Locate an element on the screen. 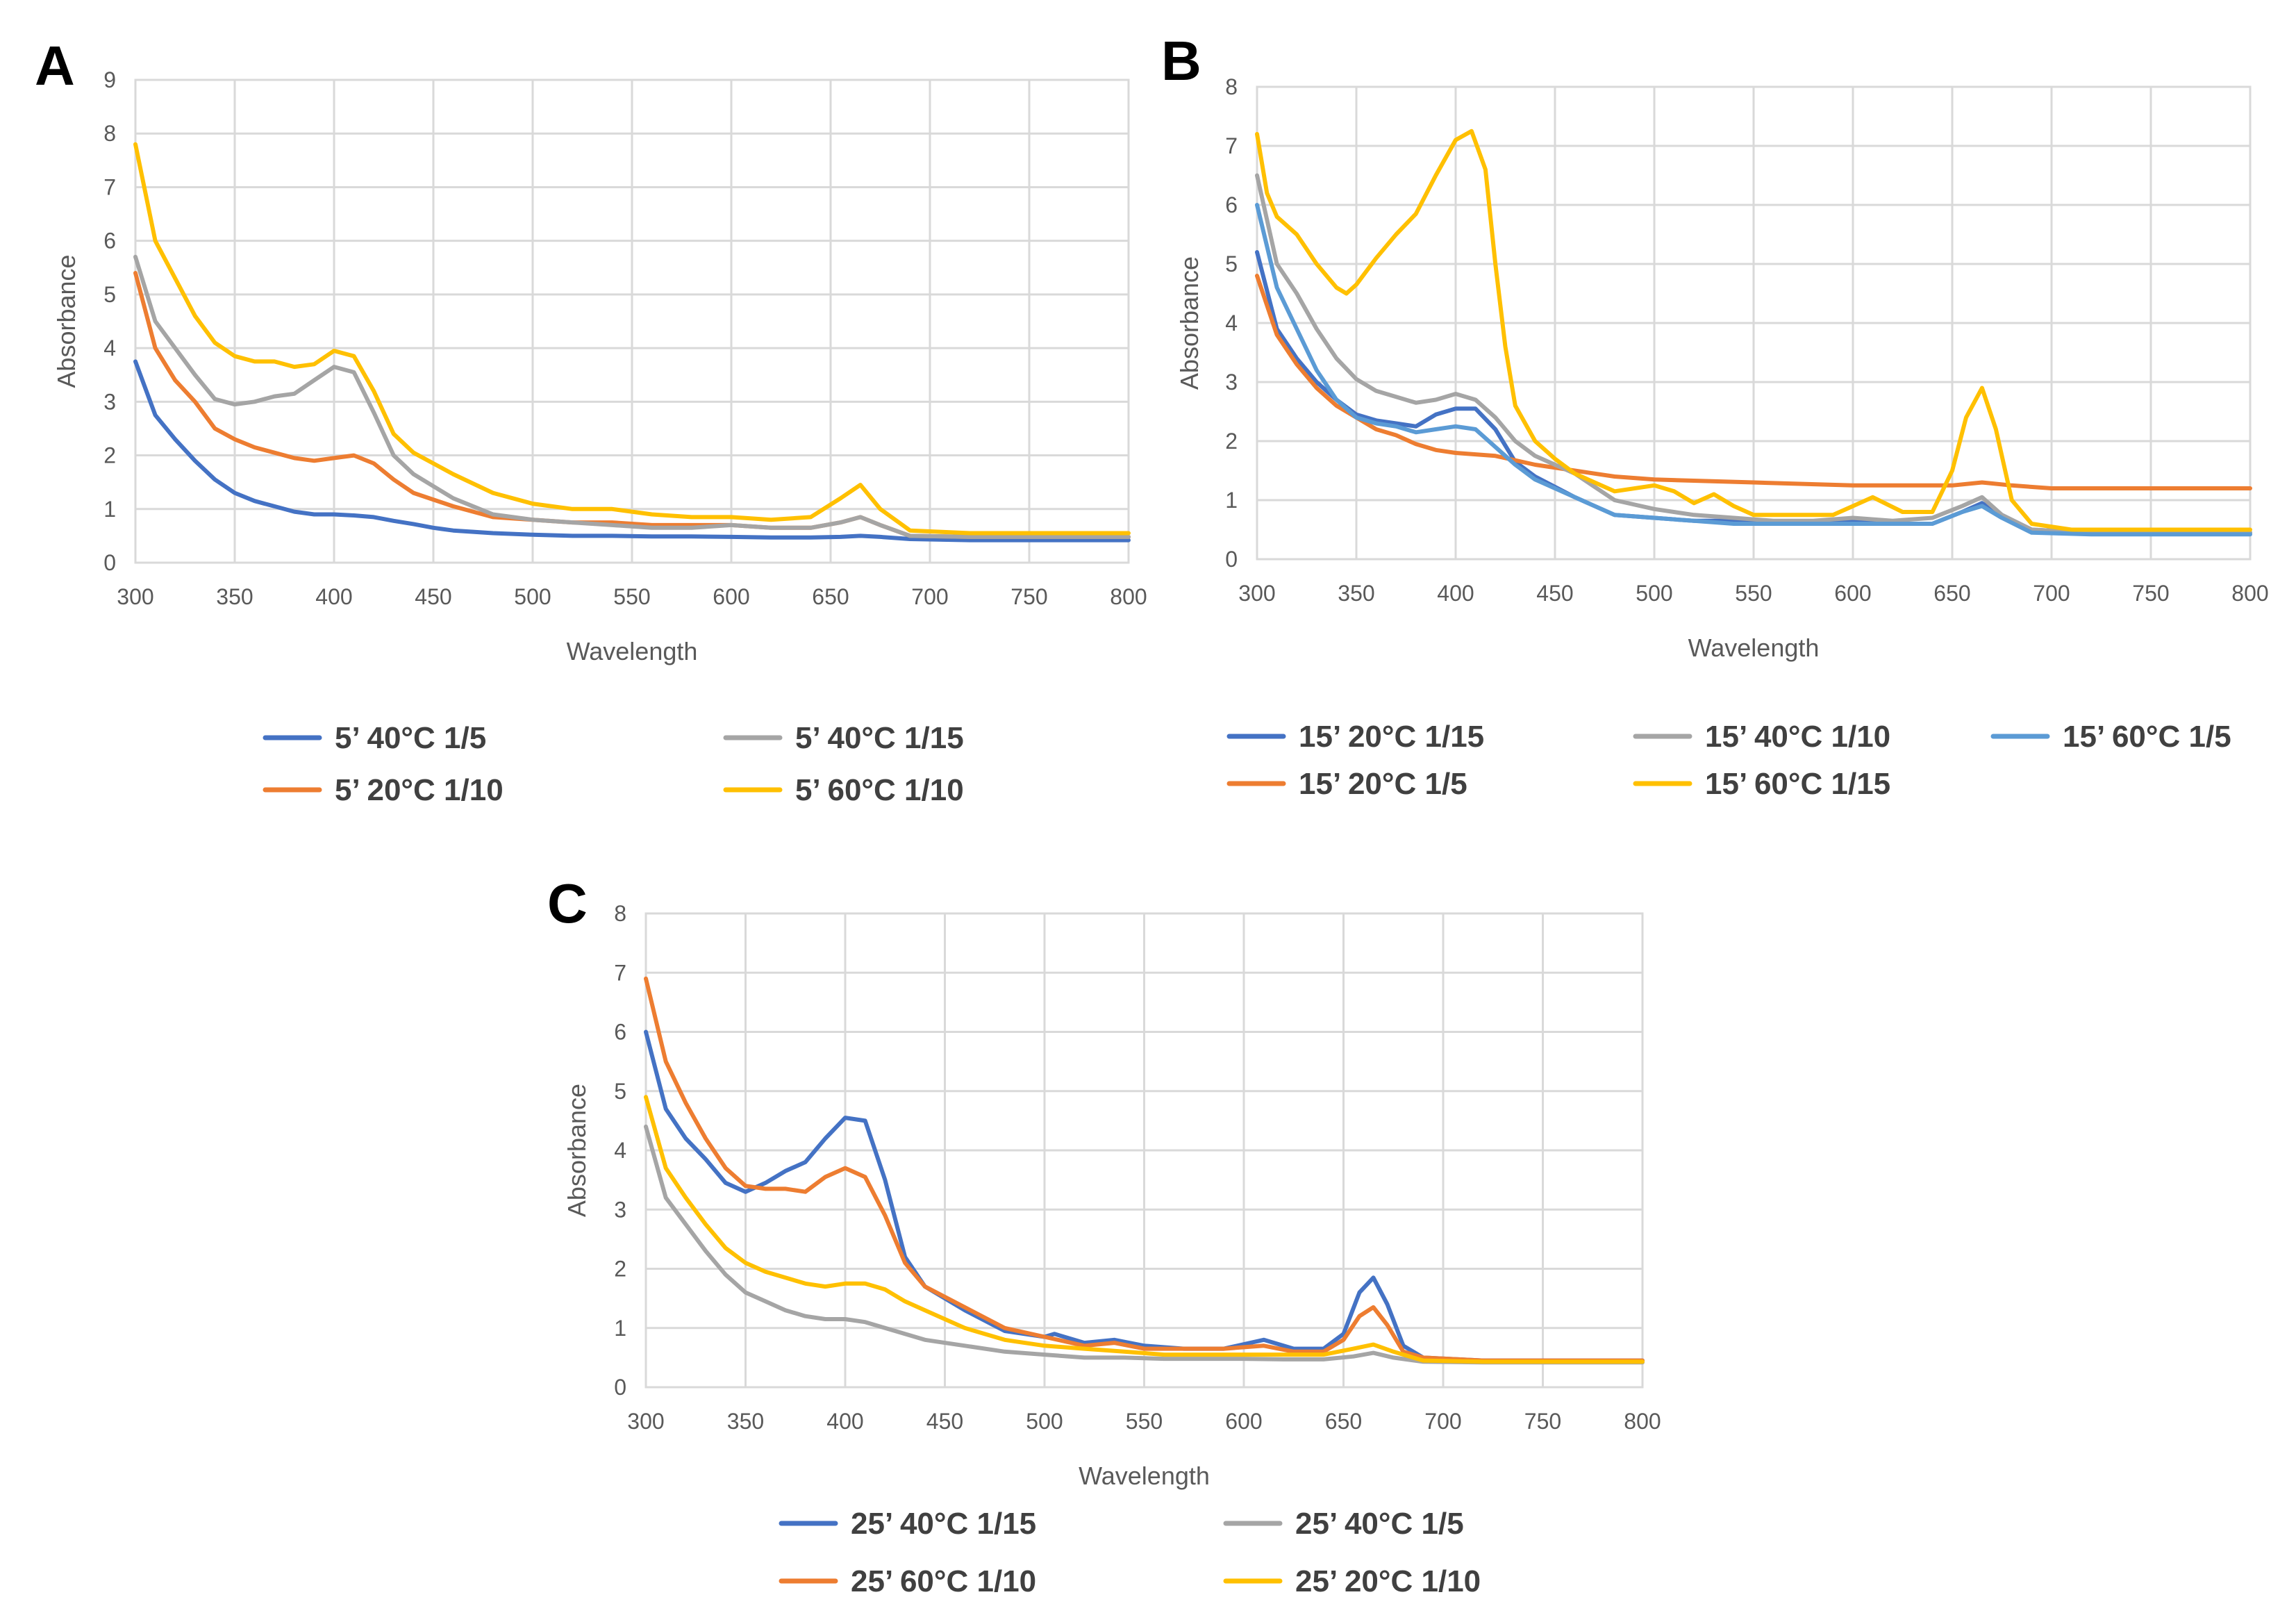  panel-label: C is located at coordinates (568, 903).